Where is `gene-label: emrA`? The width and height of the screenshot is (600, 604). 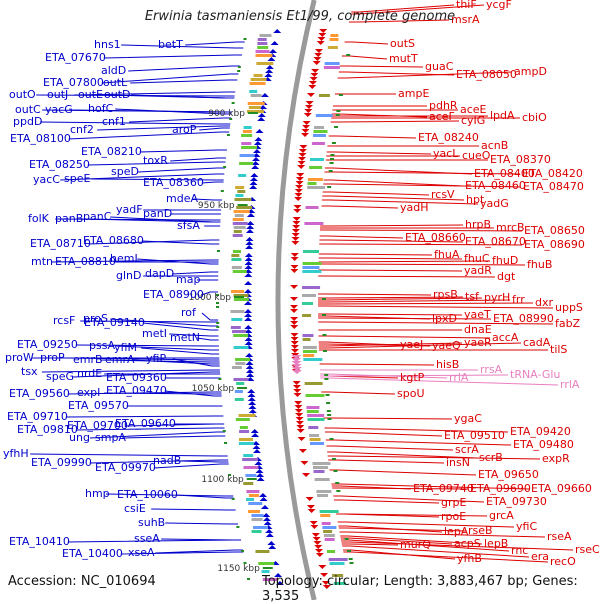
gene-label: emrA is located at coordinates (120, 359).